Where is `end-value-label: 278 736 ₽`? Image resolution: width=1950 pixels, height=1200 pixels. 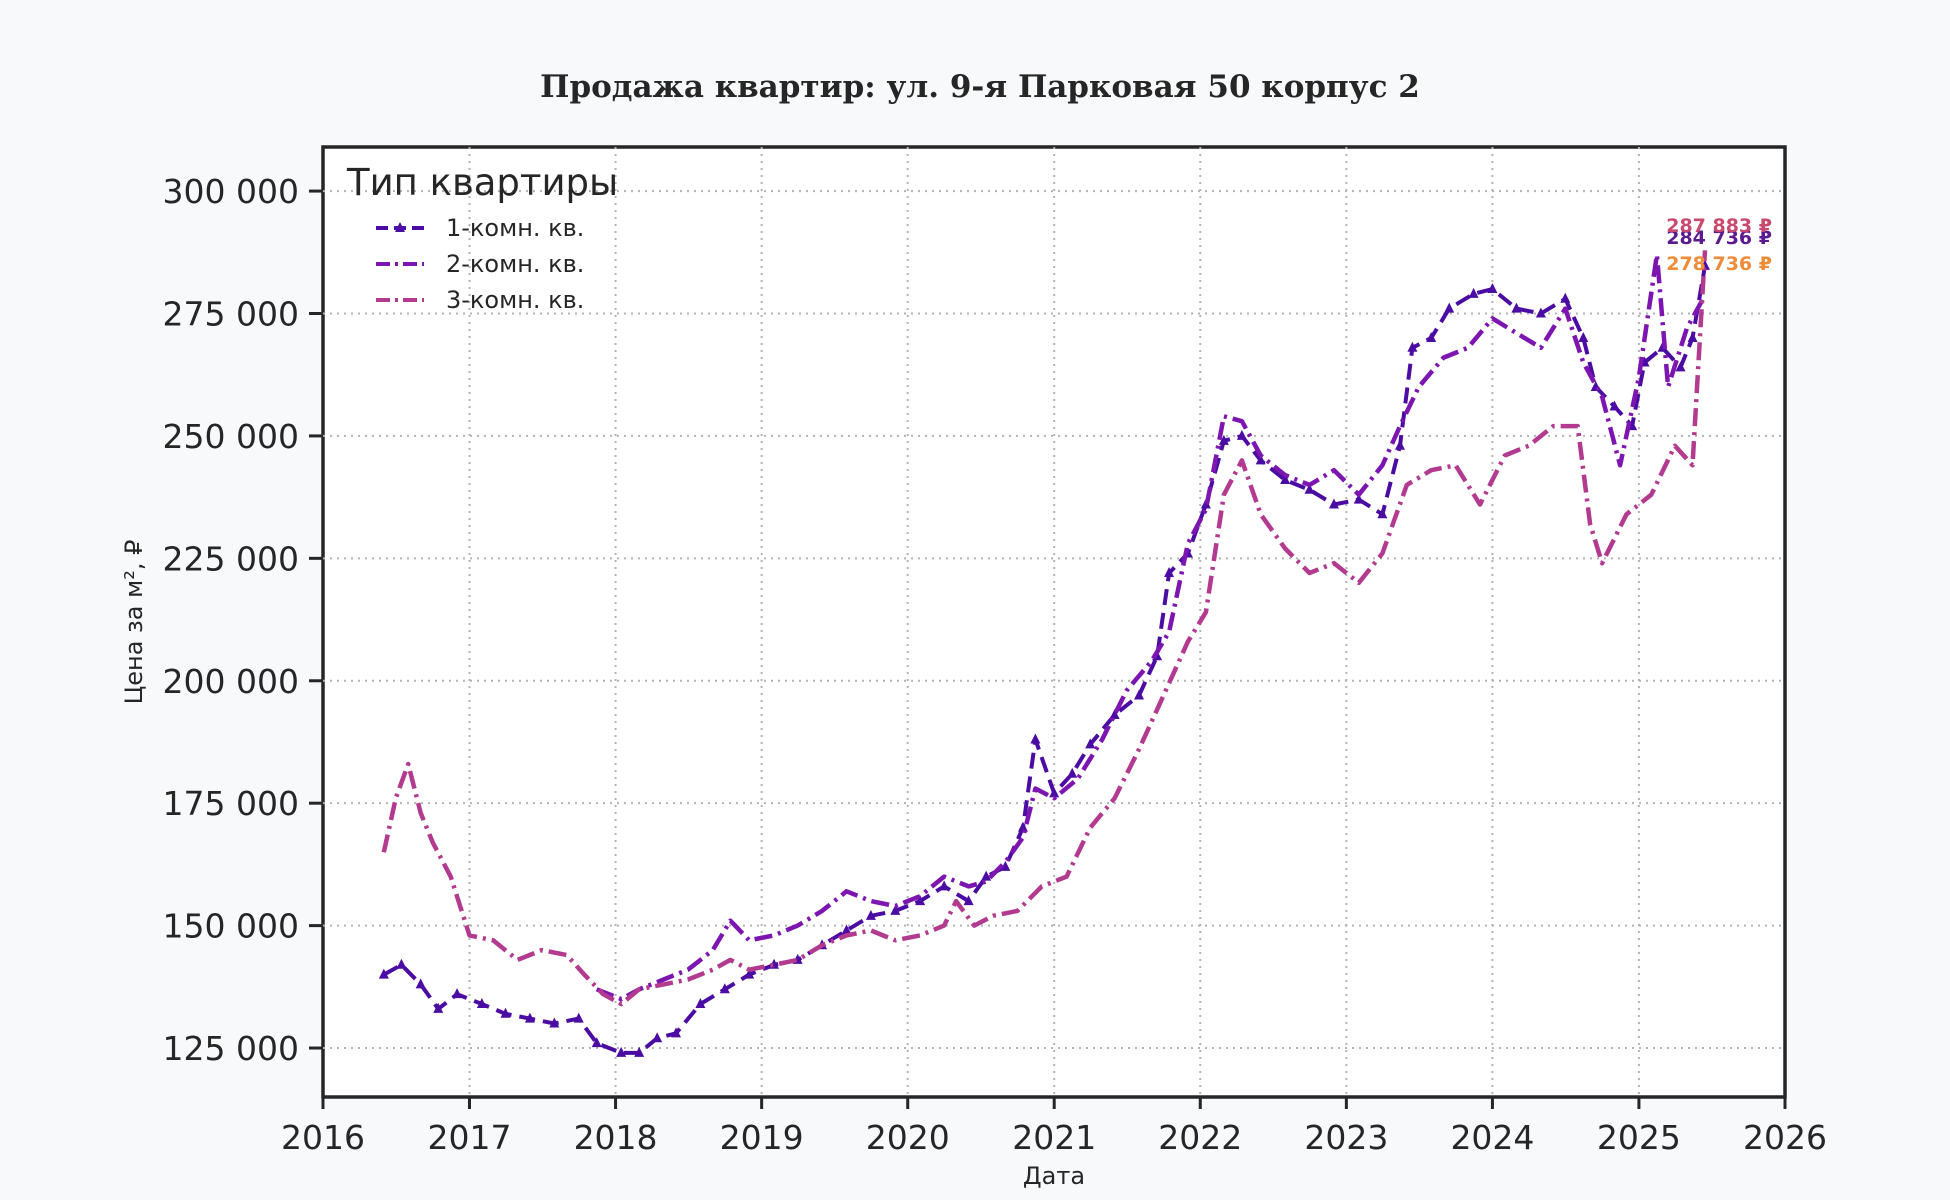 end-value-label: 278 736 ₽ is located at coordinates (1719, 264).